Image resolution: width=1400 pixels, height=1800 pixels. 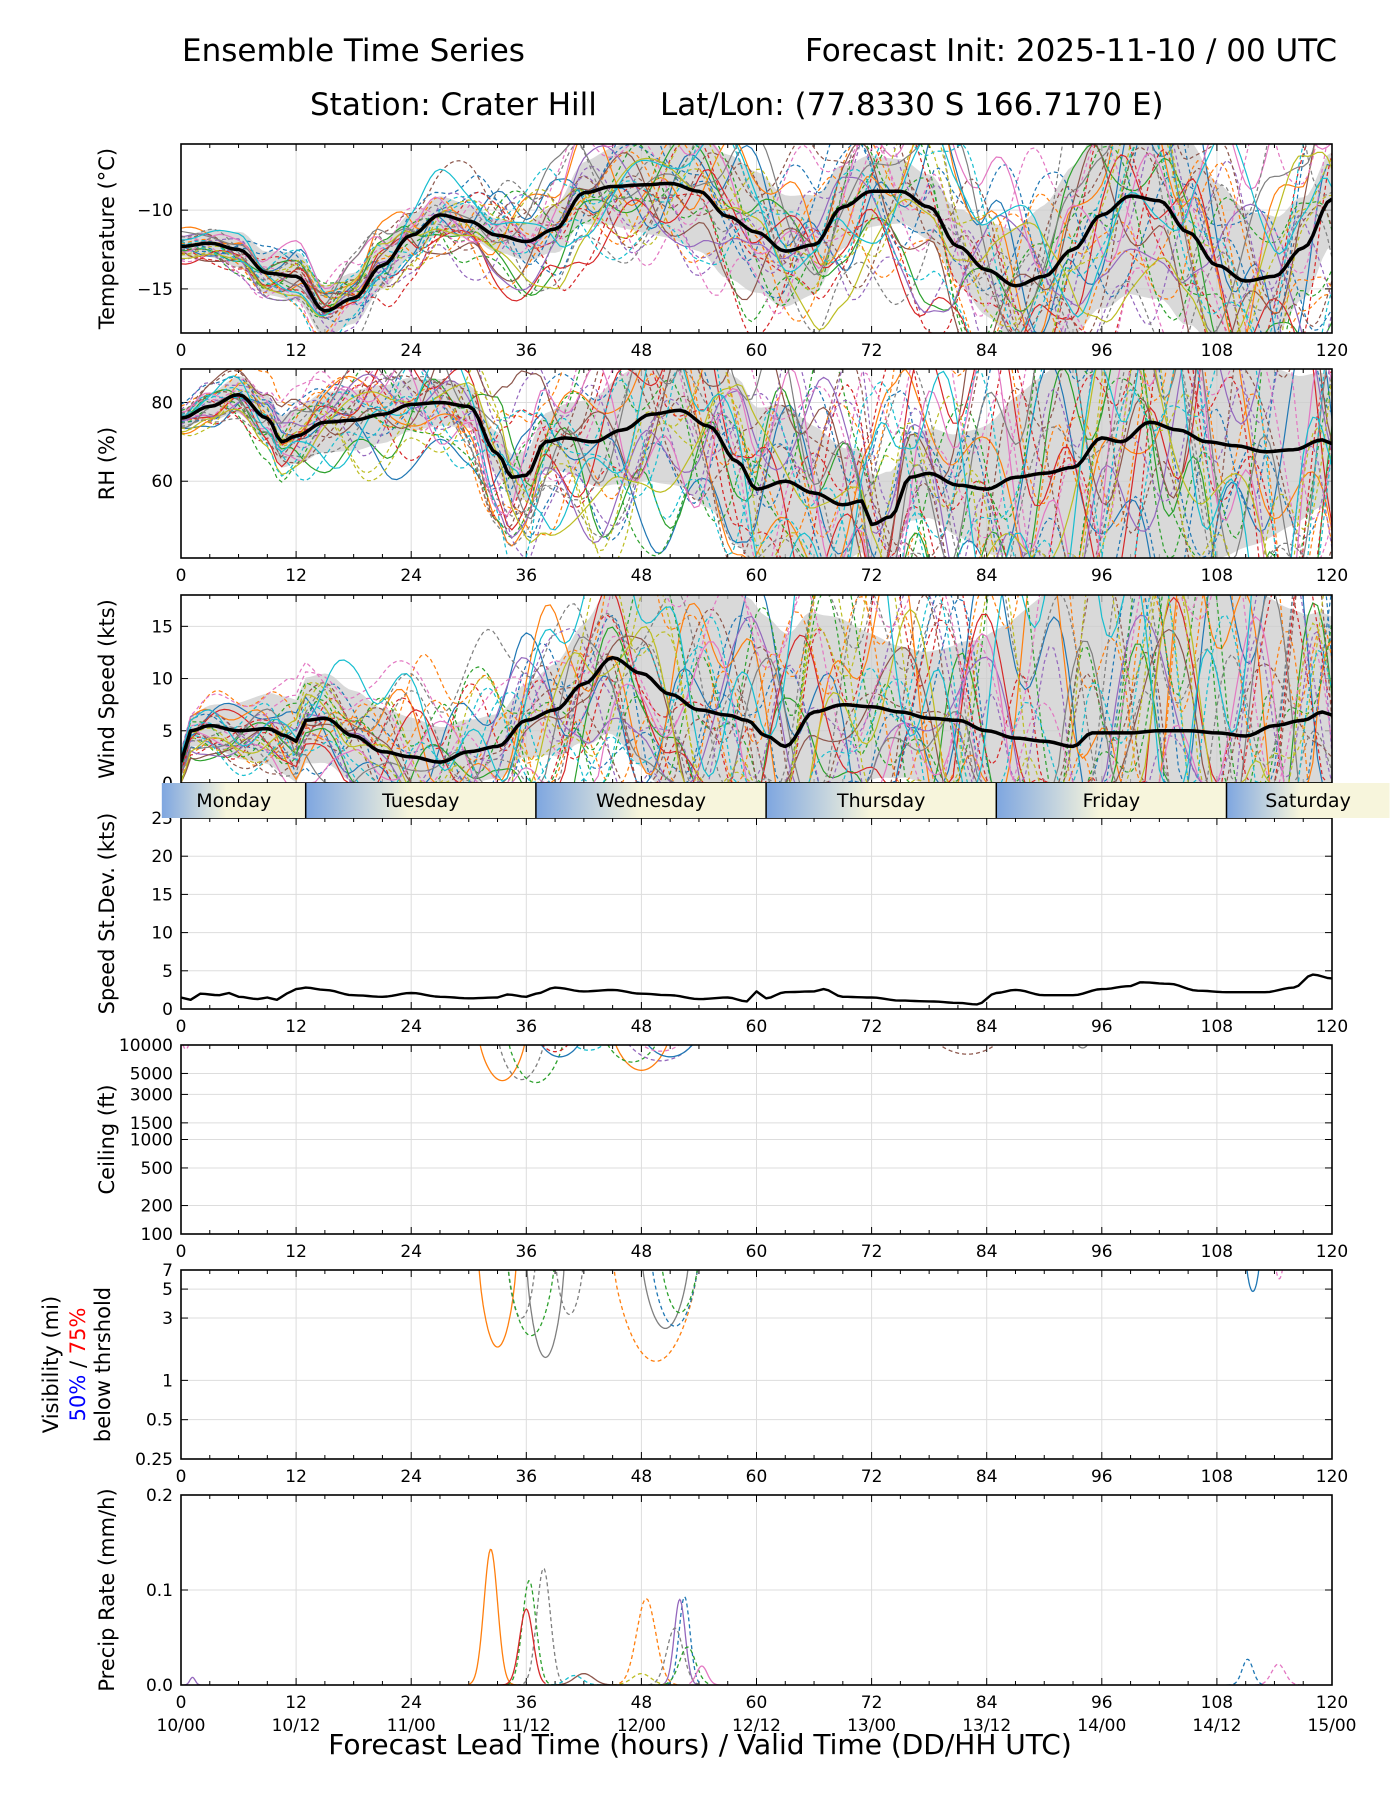 What do you see at coordinates (78, 1364) in the screenshot?
I see `threshold-sep: /` at bounding box center [78, 1364].